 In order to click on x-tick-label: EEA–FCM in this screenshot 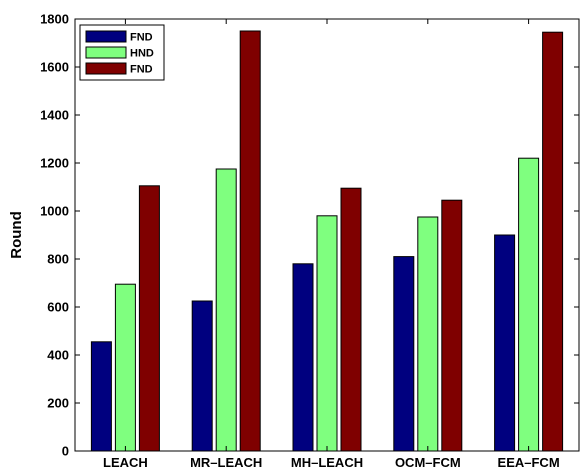, I will do `click(529, 462)`.